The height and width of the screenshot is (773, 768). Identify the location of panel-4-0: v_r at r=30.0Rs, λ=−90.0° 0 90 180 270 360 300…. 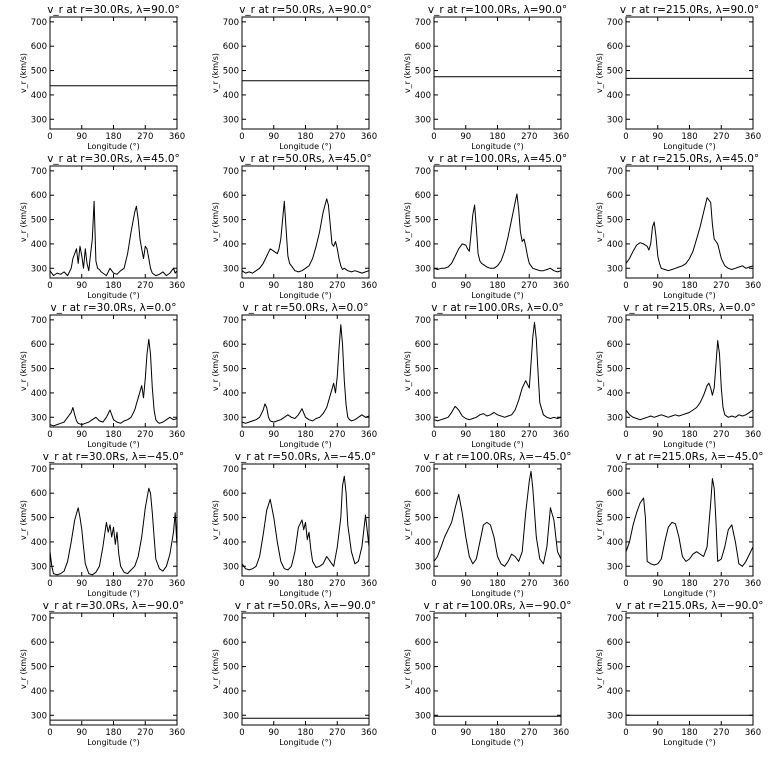
(102, 673).